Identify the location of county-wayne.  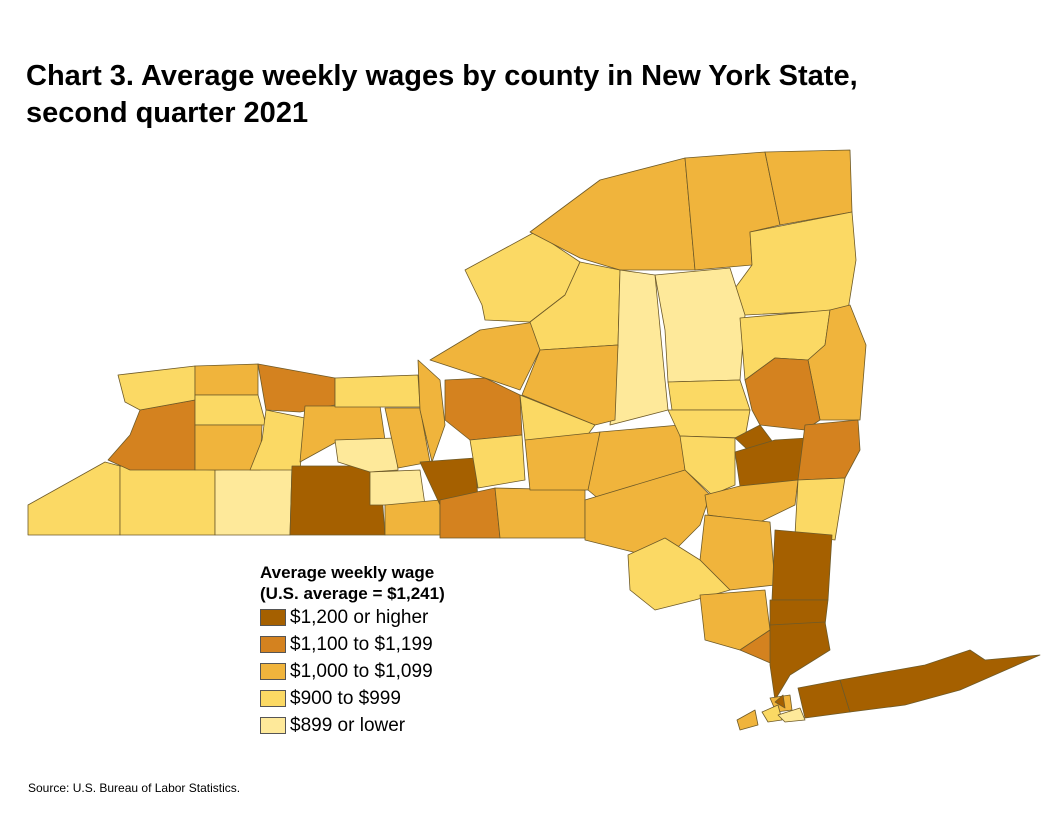
(377, 391).